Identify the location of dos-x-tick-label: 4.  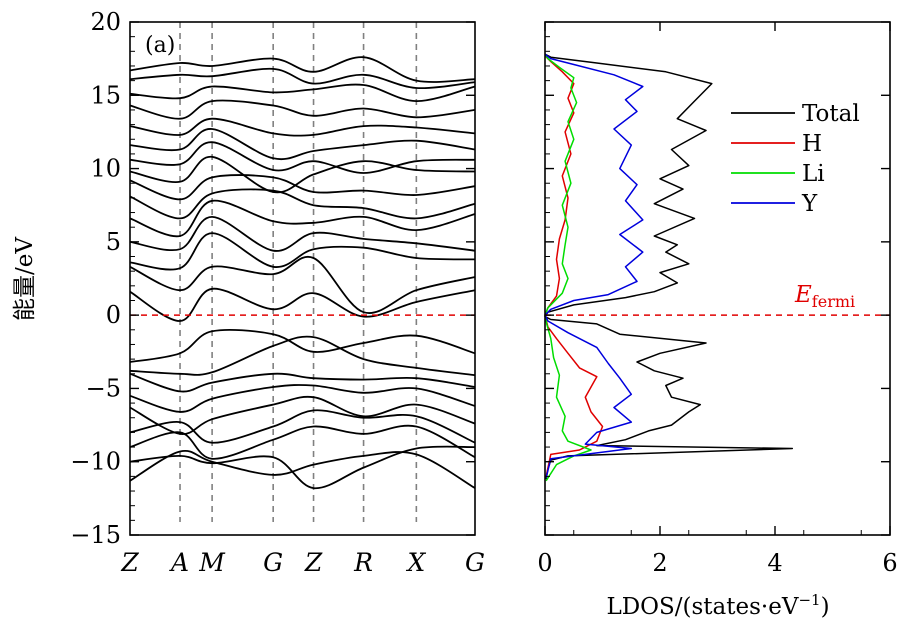
(774, 563).